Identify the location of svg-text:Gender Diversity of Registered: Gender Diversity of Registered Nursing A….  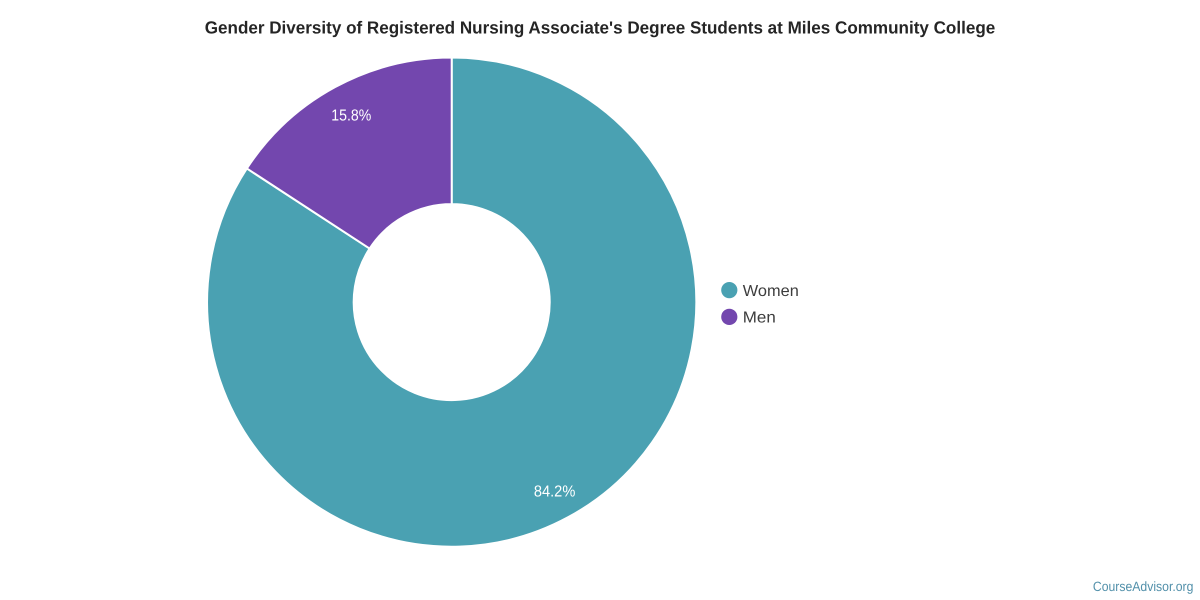
(600, 28).